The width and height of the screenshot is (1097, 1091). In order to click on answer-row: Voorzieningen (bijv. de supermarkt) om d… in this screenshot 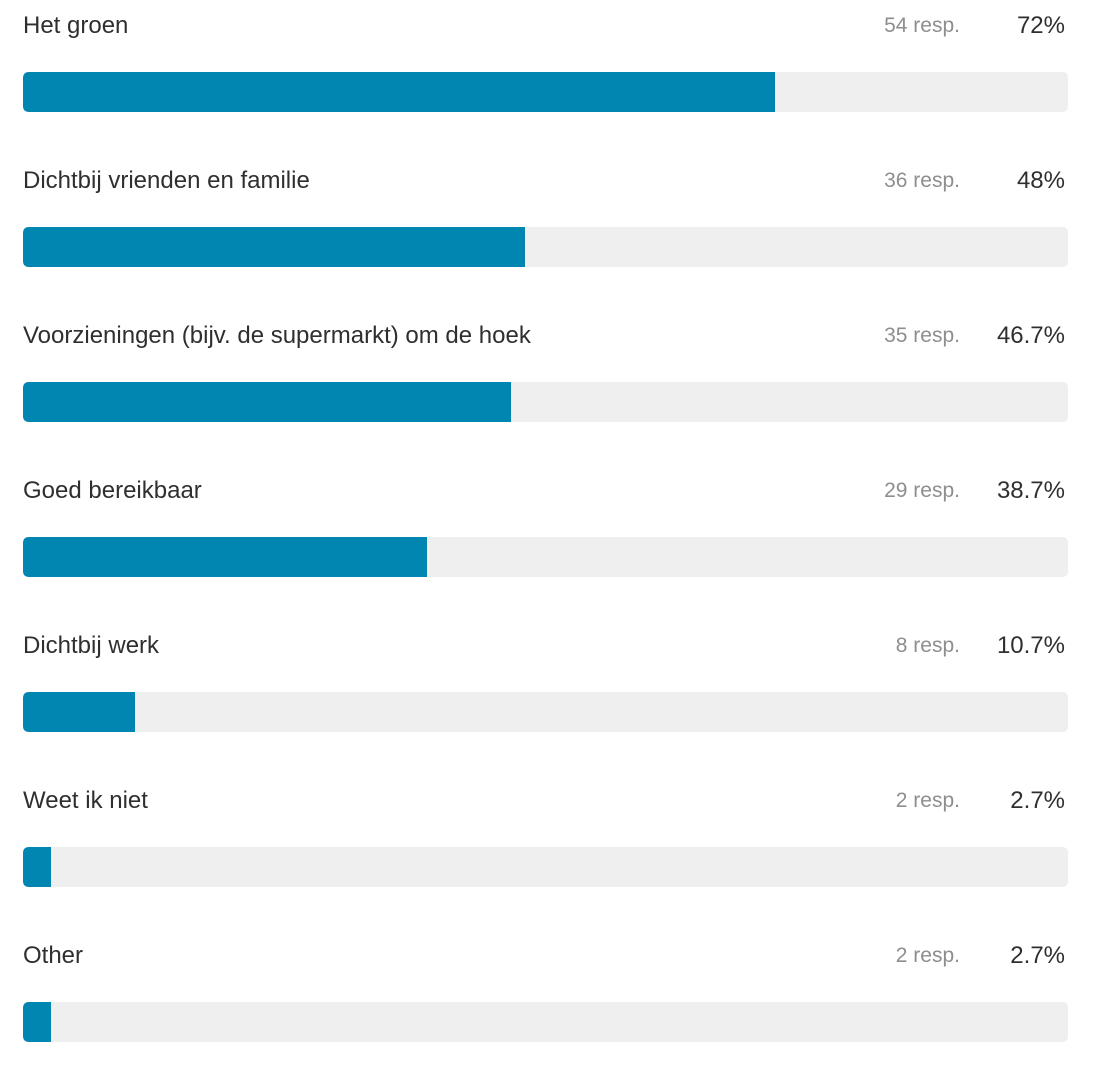, I will do `click(548, 393)`.